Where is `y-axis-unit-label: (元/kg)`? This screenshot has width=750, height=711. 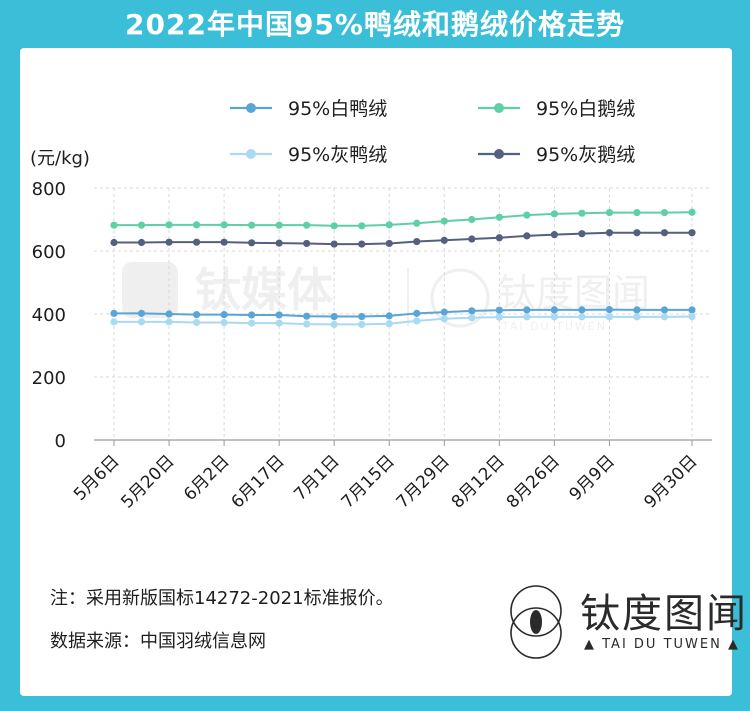 y-axis-unit-label: (元/kg) is located at coordinates (60, 158).